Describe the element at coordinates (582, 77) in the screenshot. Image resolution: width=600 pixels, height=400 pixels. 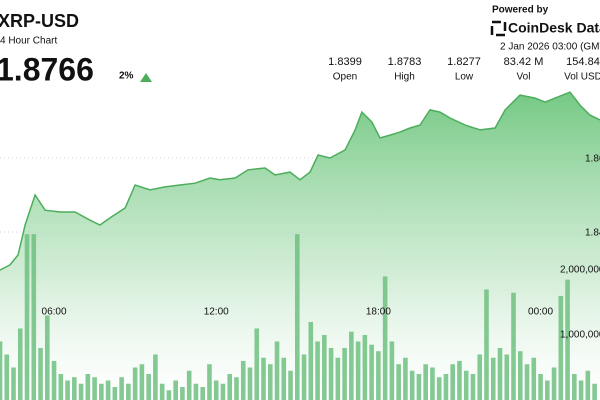
I see `stat-label: Vol USD` at that location.